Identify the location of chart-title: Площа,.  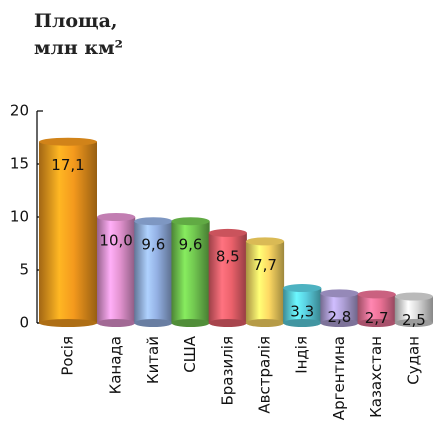
(76, 21).